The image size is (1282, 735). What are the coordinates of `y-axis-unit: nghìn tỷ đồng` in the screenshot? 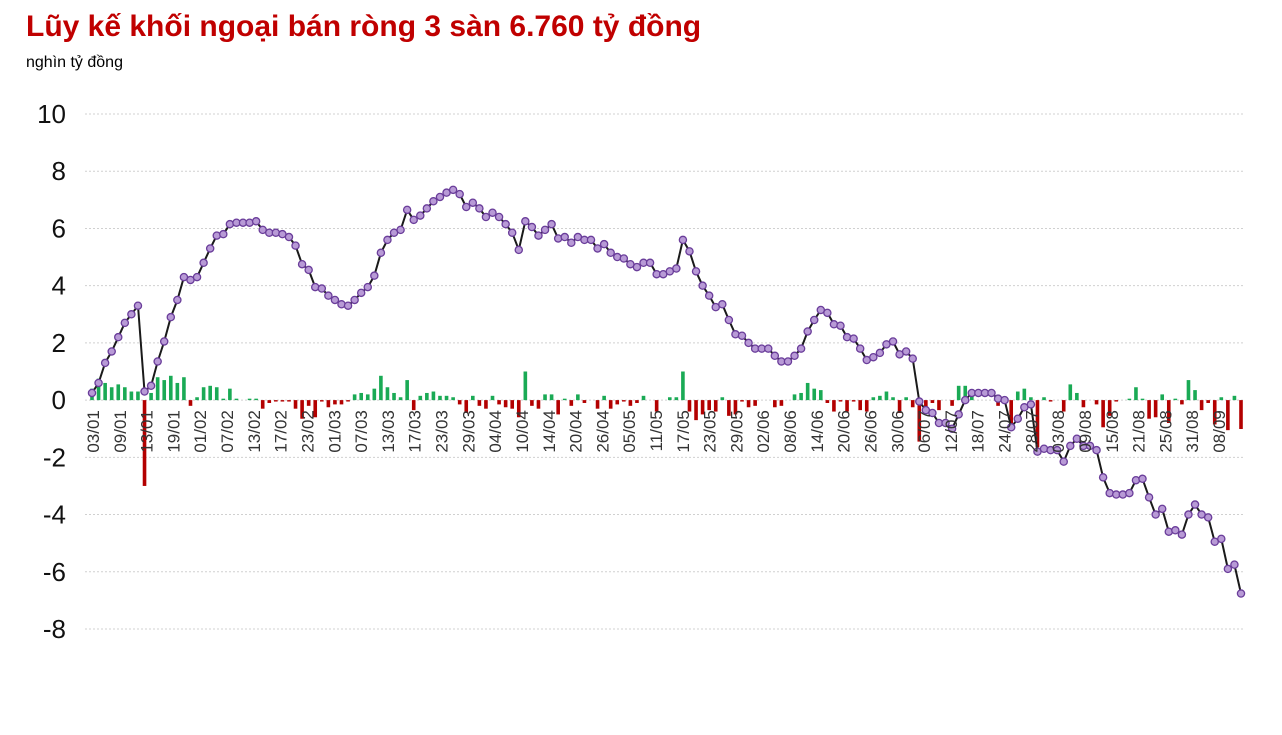 It's located at (74, 62).